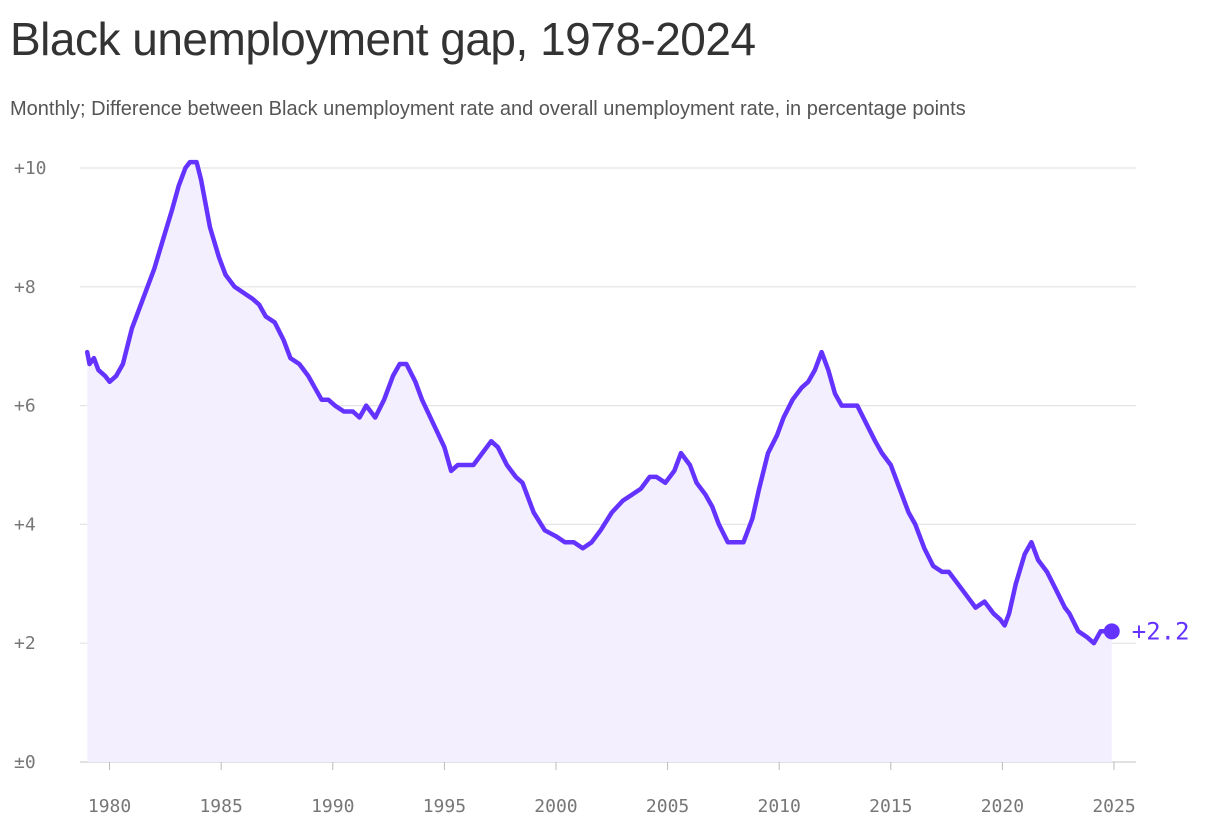 This screenshot has height=830, width=1220. I want to click on x-tick-label: 1990, so click(332, 806).